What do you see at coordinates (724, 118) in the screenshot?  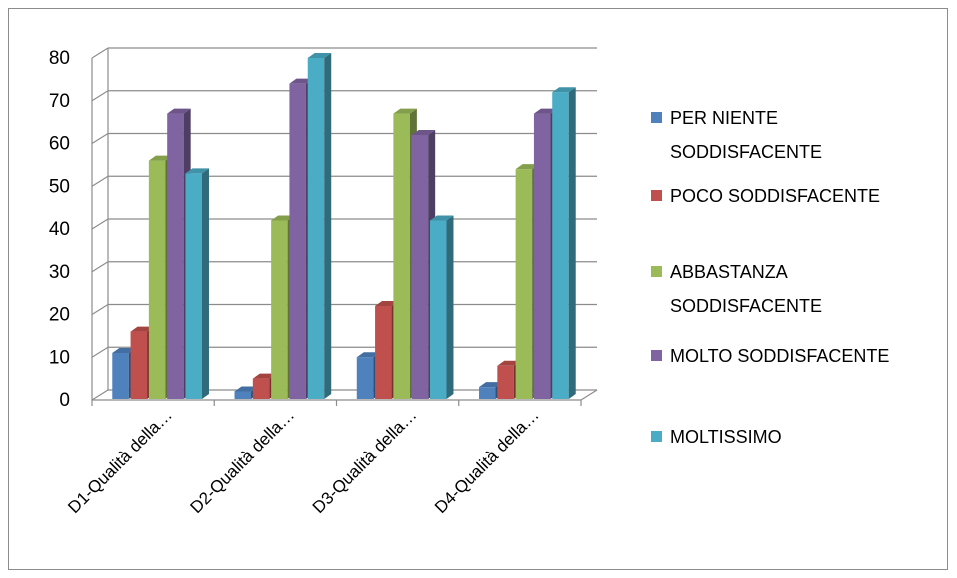 I see `legend-label: PER NIENTE` at bounding box center [724, 118].